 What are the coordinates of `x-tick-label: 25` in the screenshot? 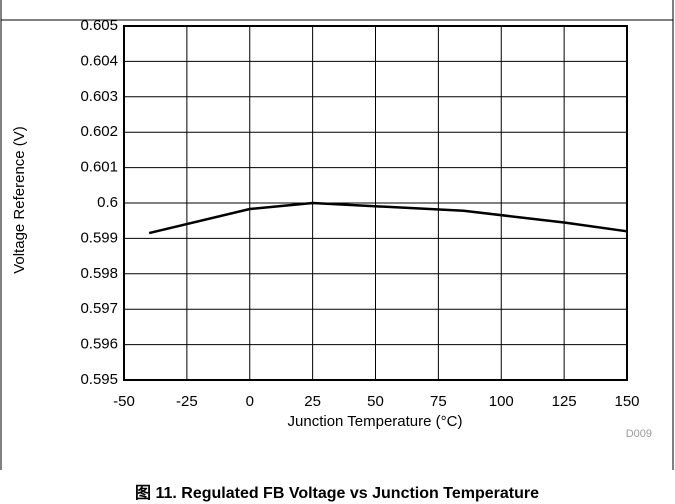 It's located at (312, 401).